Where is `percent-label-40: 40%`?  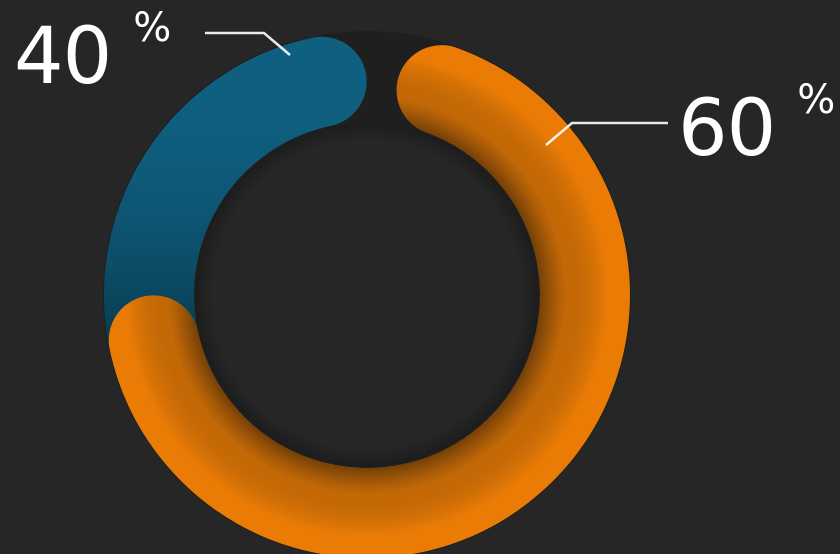
percent-label-40: 40% is located at coordinates (92, 52).